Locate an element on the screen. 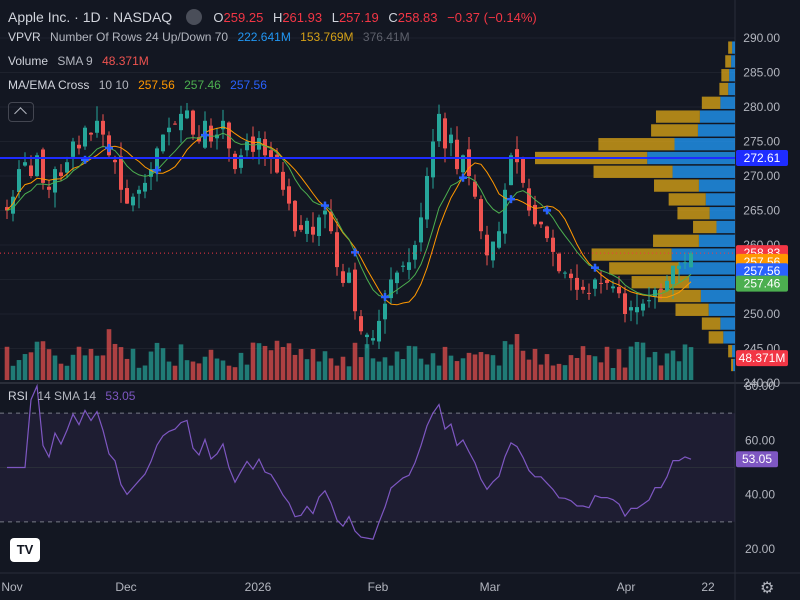  price-tick: 250.00 is located at coordinates (761, 314).